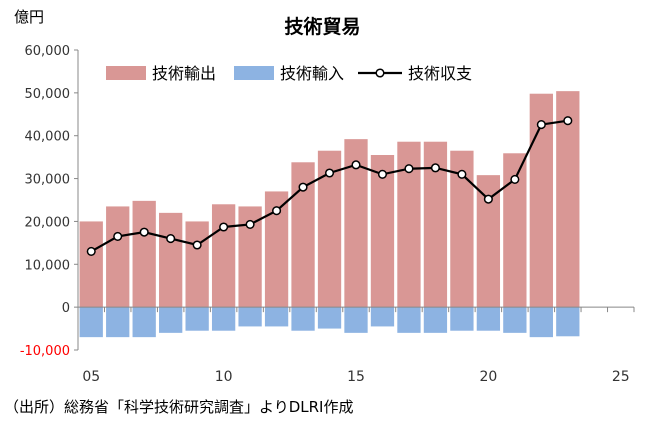 Image resolution: width=645 pixels, height=423 pixels. What do you see at coordinates (621, 377) in the screenshot?
I see `x-tick-label: 25` at bounding box center [621, 377].